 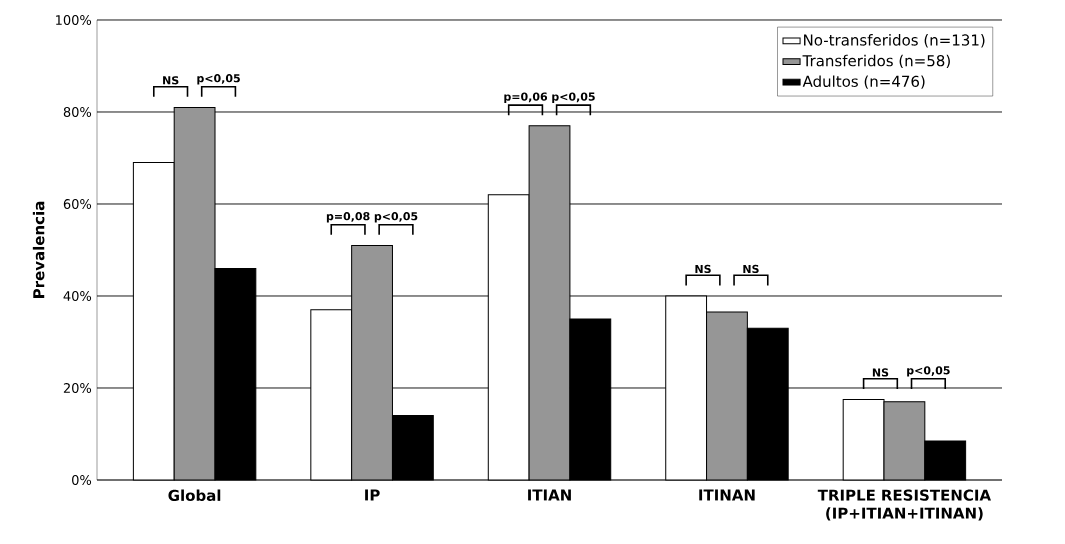 I want to click on legend-label: No-transferidos (n=131), so click(x=894, y=41).